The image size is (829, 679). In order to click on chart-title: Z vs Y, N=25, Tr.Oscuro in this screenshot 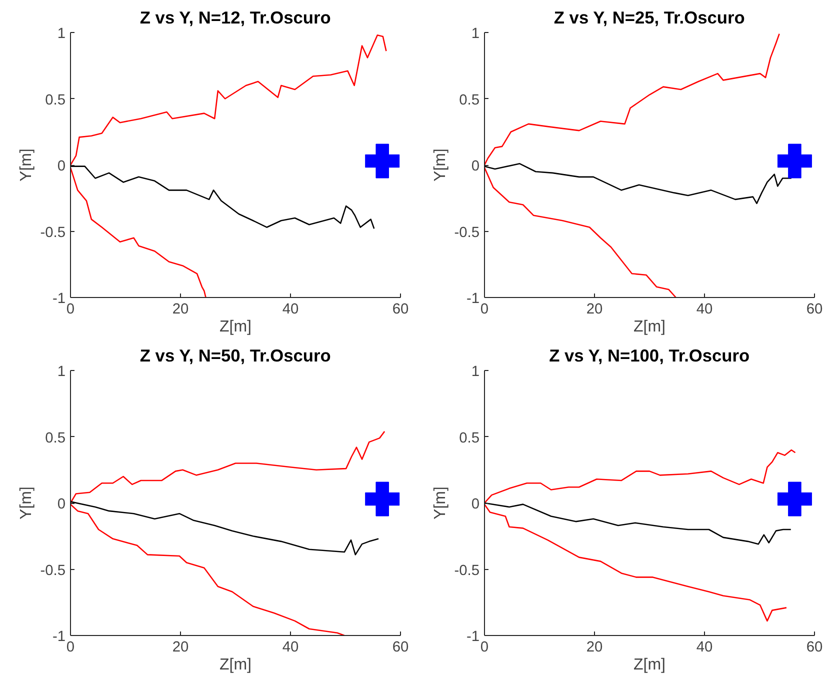, I will do `click(649, 18)`.